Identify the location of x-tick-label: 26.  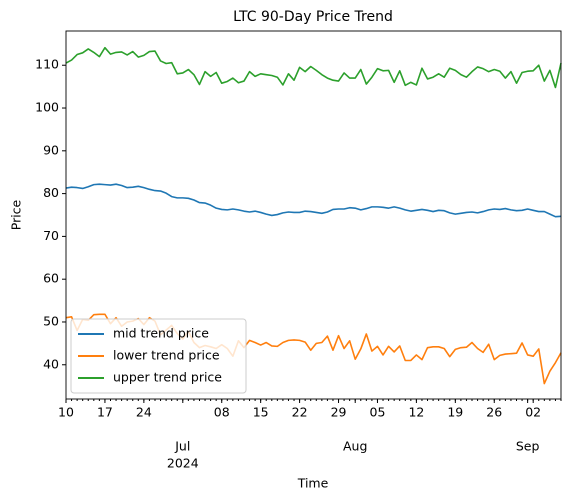
(494, 412).